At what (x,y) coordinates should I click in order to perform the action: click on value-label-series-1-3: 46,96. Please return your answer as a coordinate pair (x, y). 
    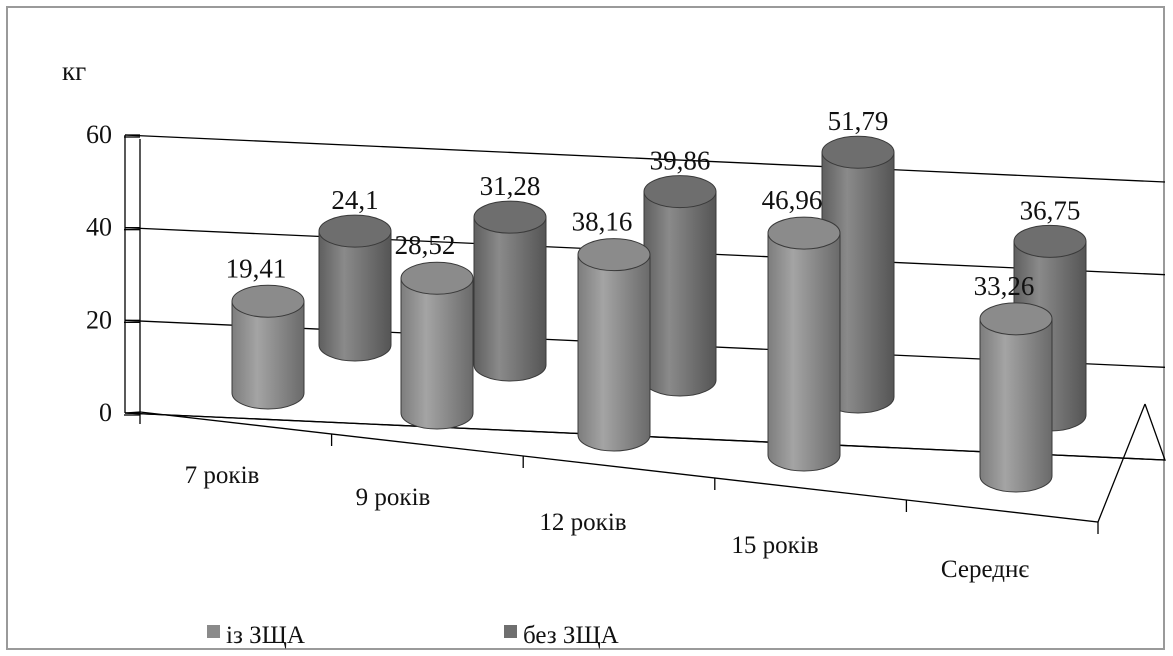
    Looking at the image, I should click on (792, 200).